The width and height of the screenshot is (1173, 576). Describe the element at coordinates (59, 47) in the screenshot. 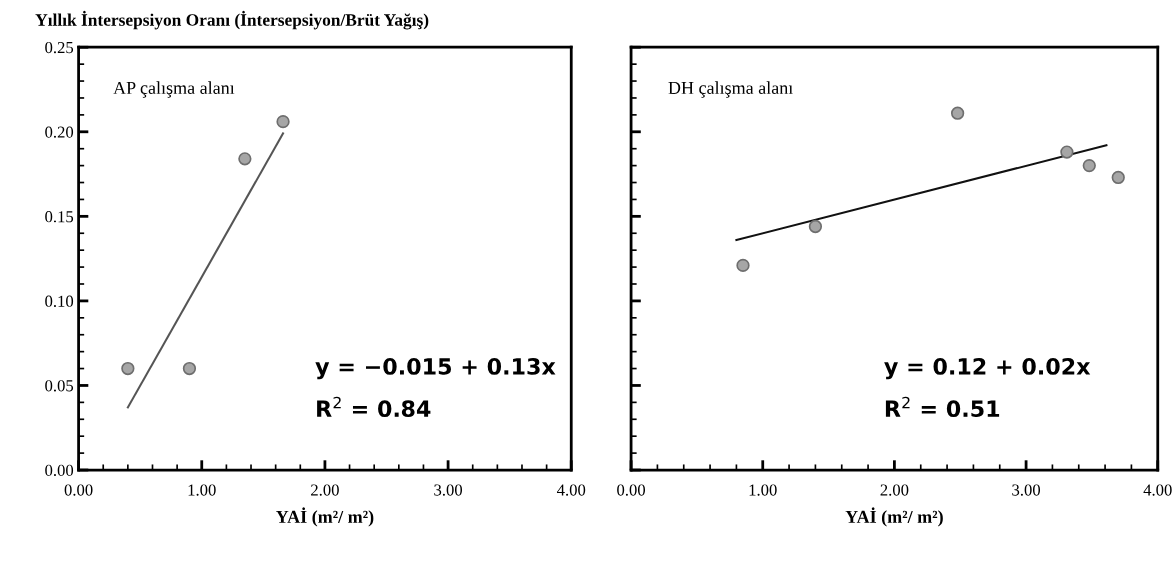

I see `y-tick-label: 0.25` at that location.